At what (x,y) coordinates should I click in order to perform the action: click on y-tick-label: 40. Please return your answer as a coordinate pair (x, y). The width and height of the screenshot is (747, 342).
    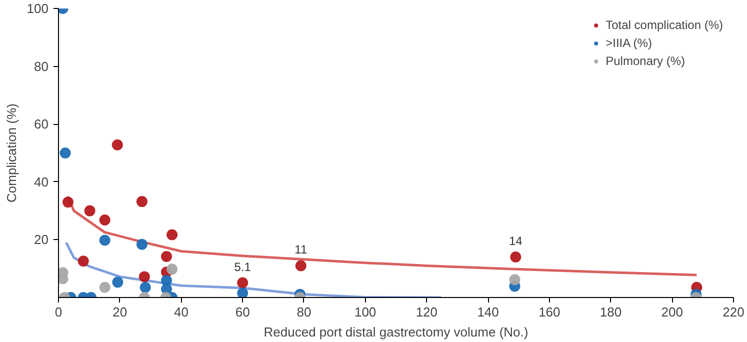
    Looking at the image, I should click on (41, 182).